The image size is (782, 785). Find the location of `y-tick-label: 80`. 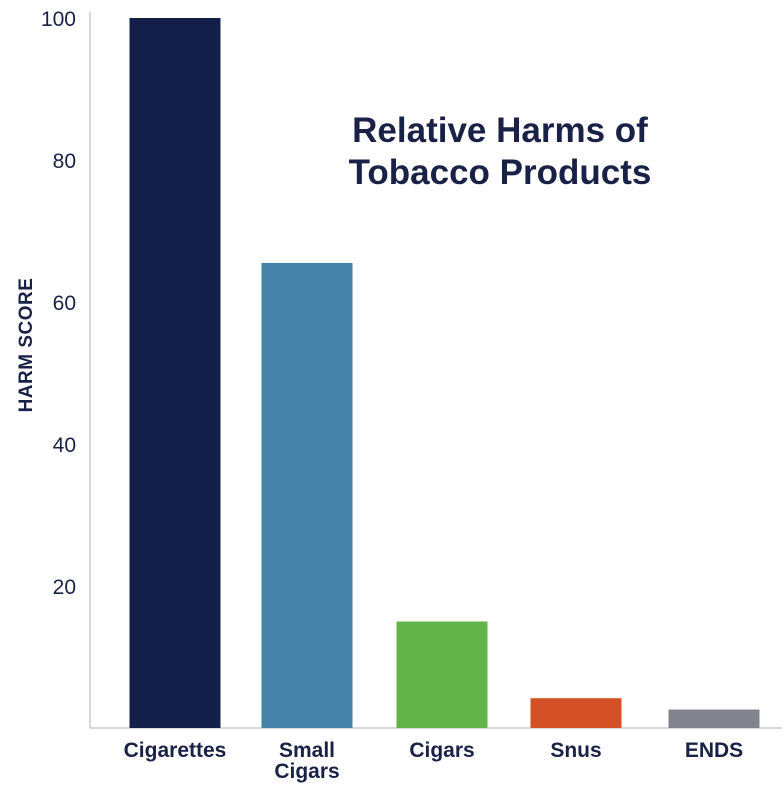

y-tick-label: 80 is located at coordinates (64, 161).